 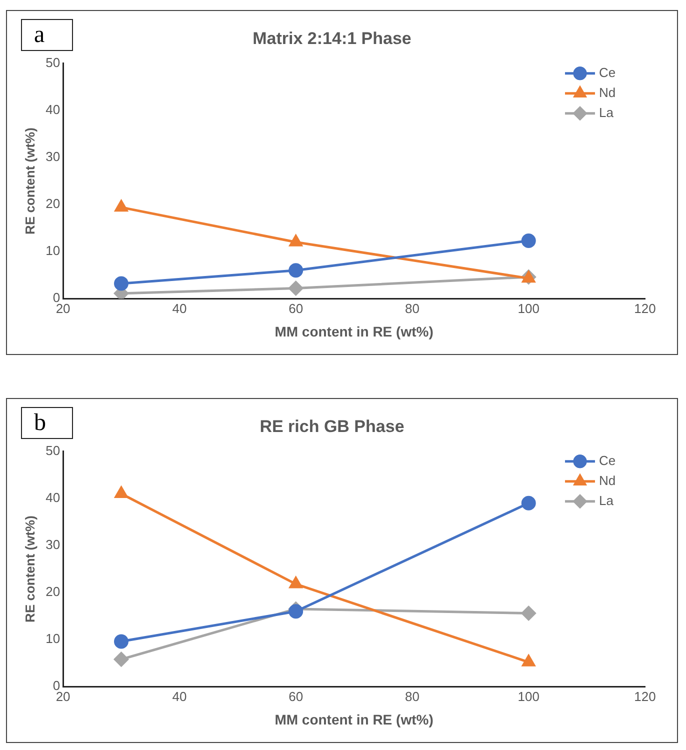 What do you see at coordinates (47, 423) in the screenshot?
I see `text: b` at bounding box center [47, 423].